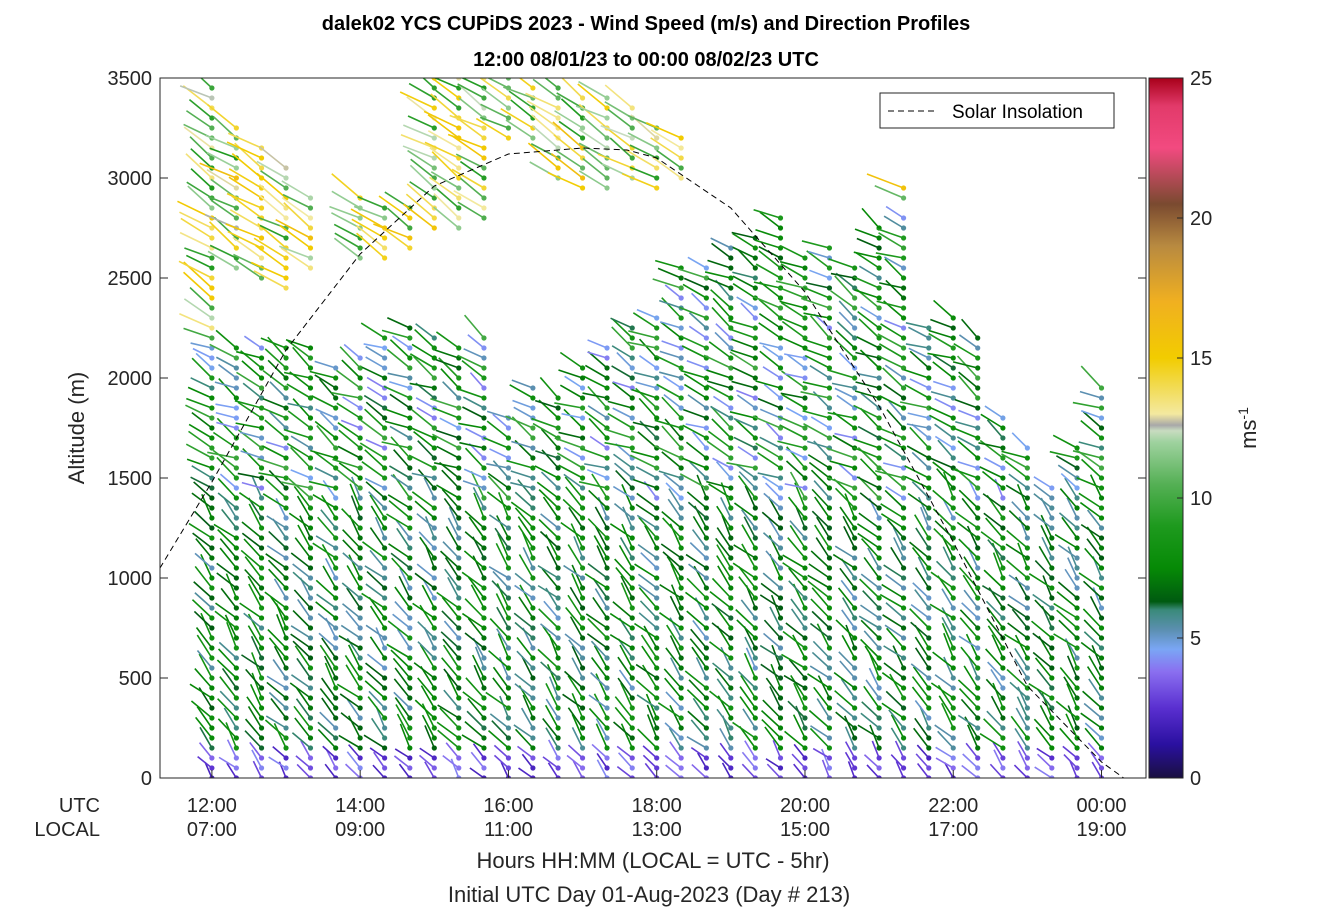  What do you see at coordinates (79, 806) in the screenshot?
I see `x-row-label-utc: UTC` at bounding box center [79, 806].